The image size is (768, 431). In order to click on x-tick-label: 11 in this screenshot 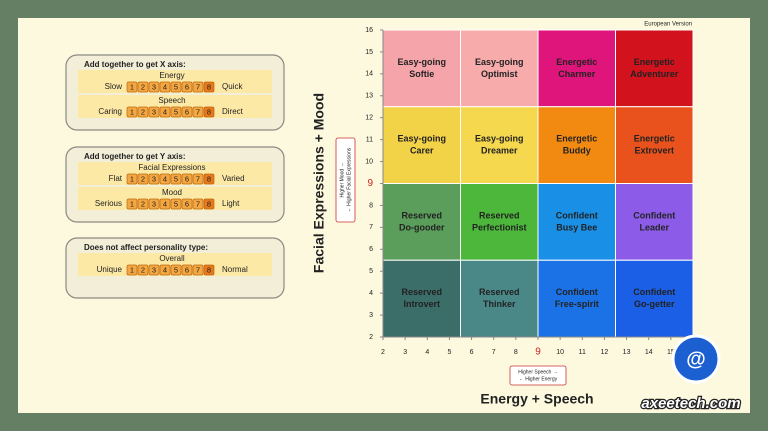, I will do `click(582, 352)`.